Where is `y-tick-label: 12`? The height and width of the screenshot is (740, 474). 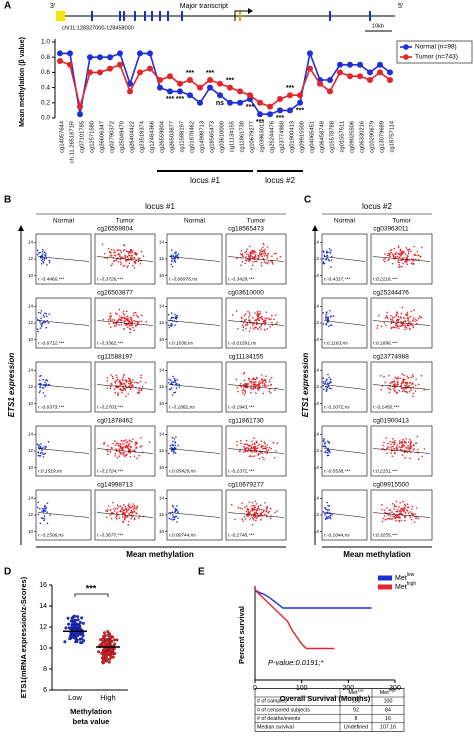 y-tick-label: 12 is located at coordinates (31, 322).